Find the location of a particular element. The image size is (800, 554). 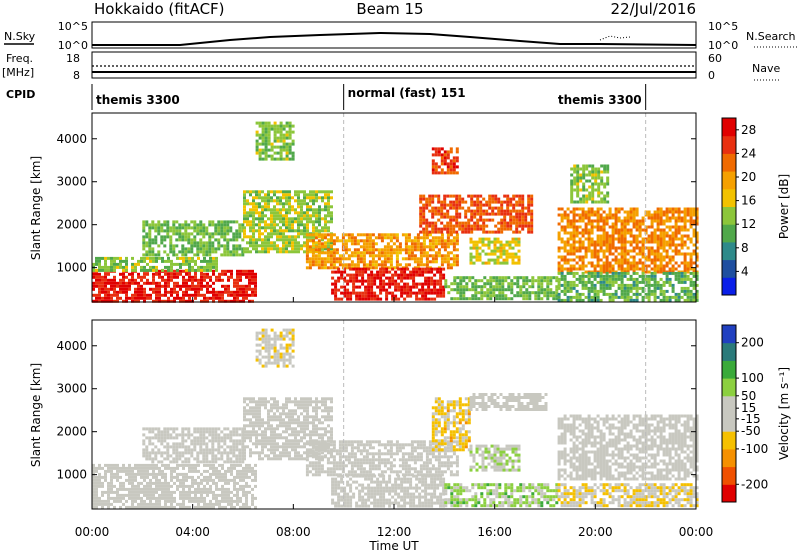

freq-tick-bottom: 8 is located at coordinates (76, 75).